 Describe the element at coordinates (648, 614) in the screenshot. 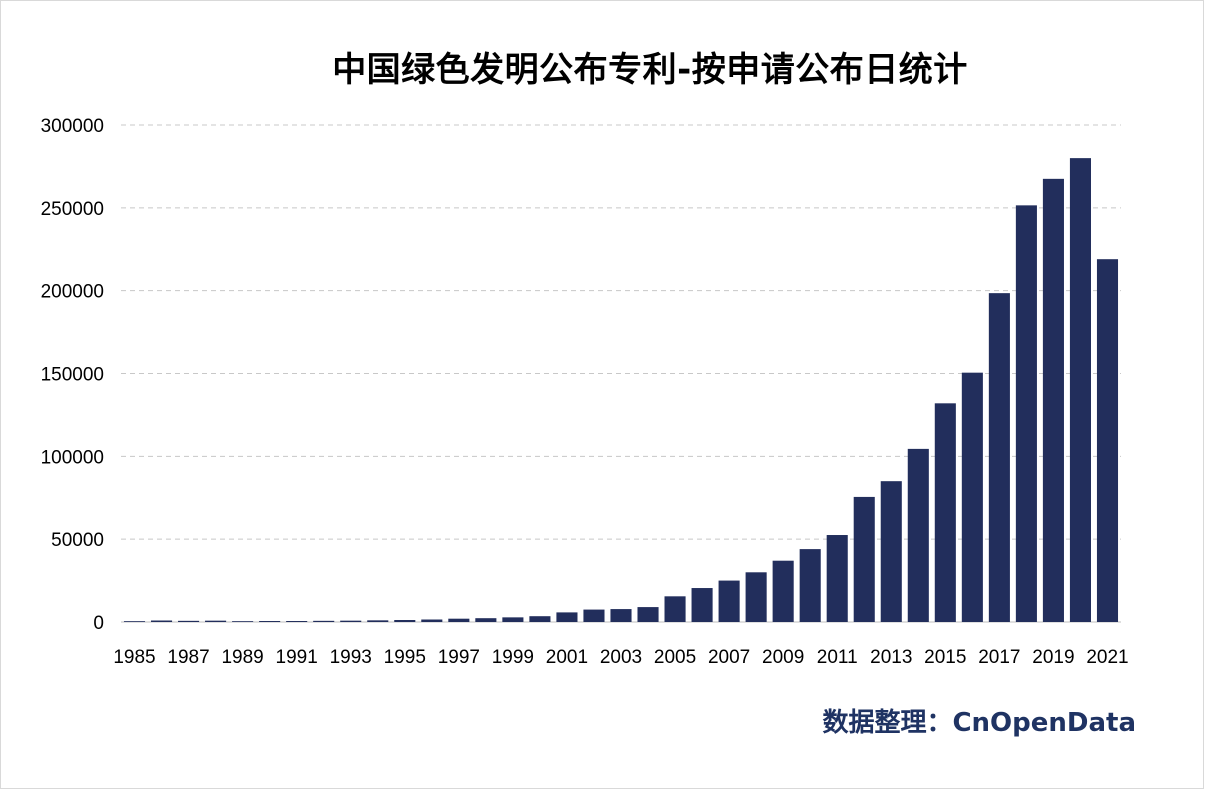

I see `bar-2004` at that location.